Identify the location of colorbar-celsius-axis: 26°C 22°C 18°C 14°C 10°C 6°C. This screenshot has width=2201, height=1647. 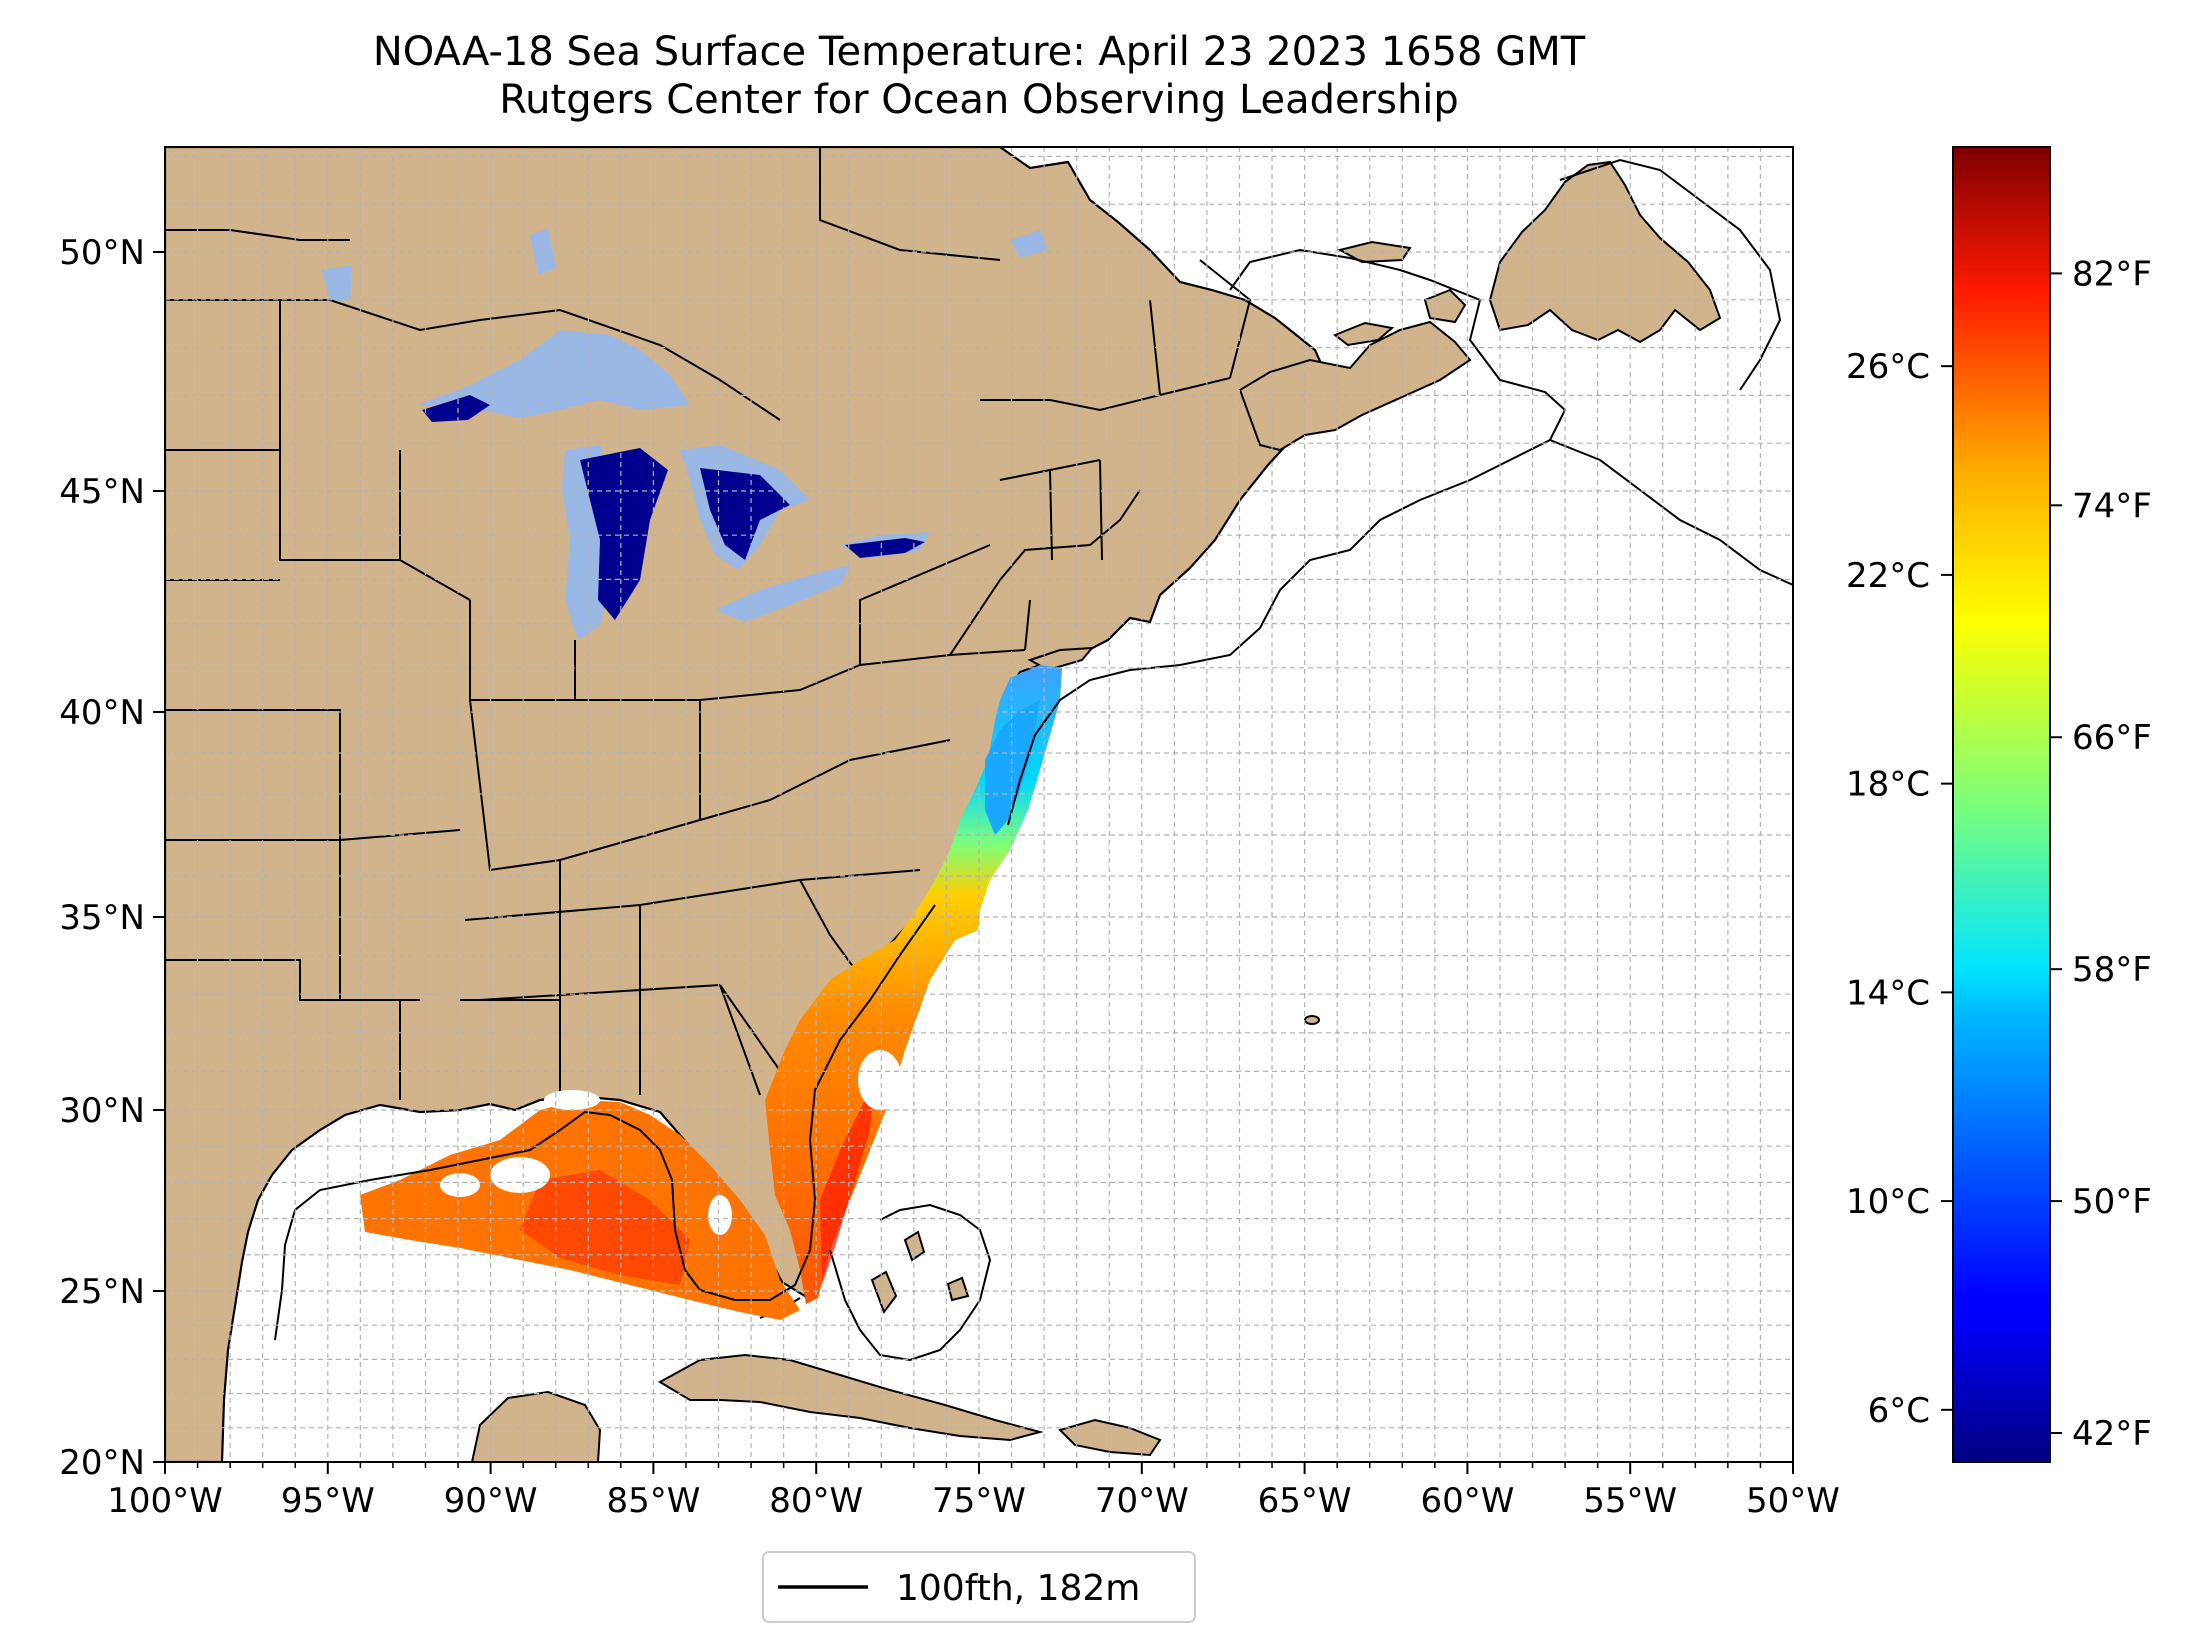
(1899, 889).